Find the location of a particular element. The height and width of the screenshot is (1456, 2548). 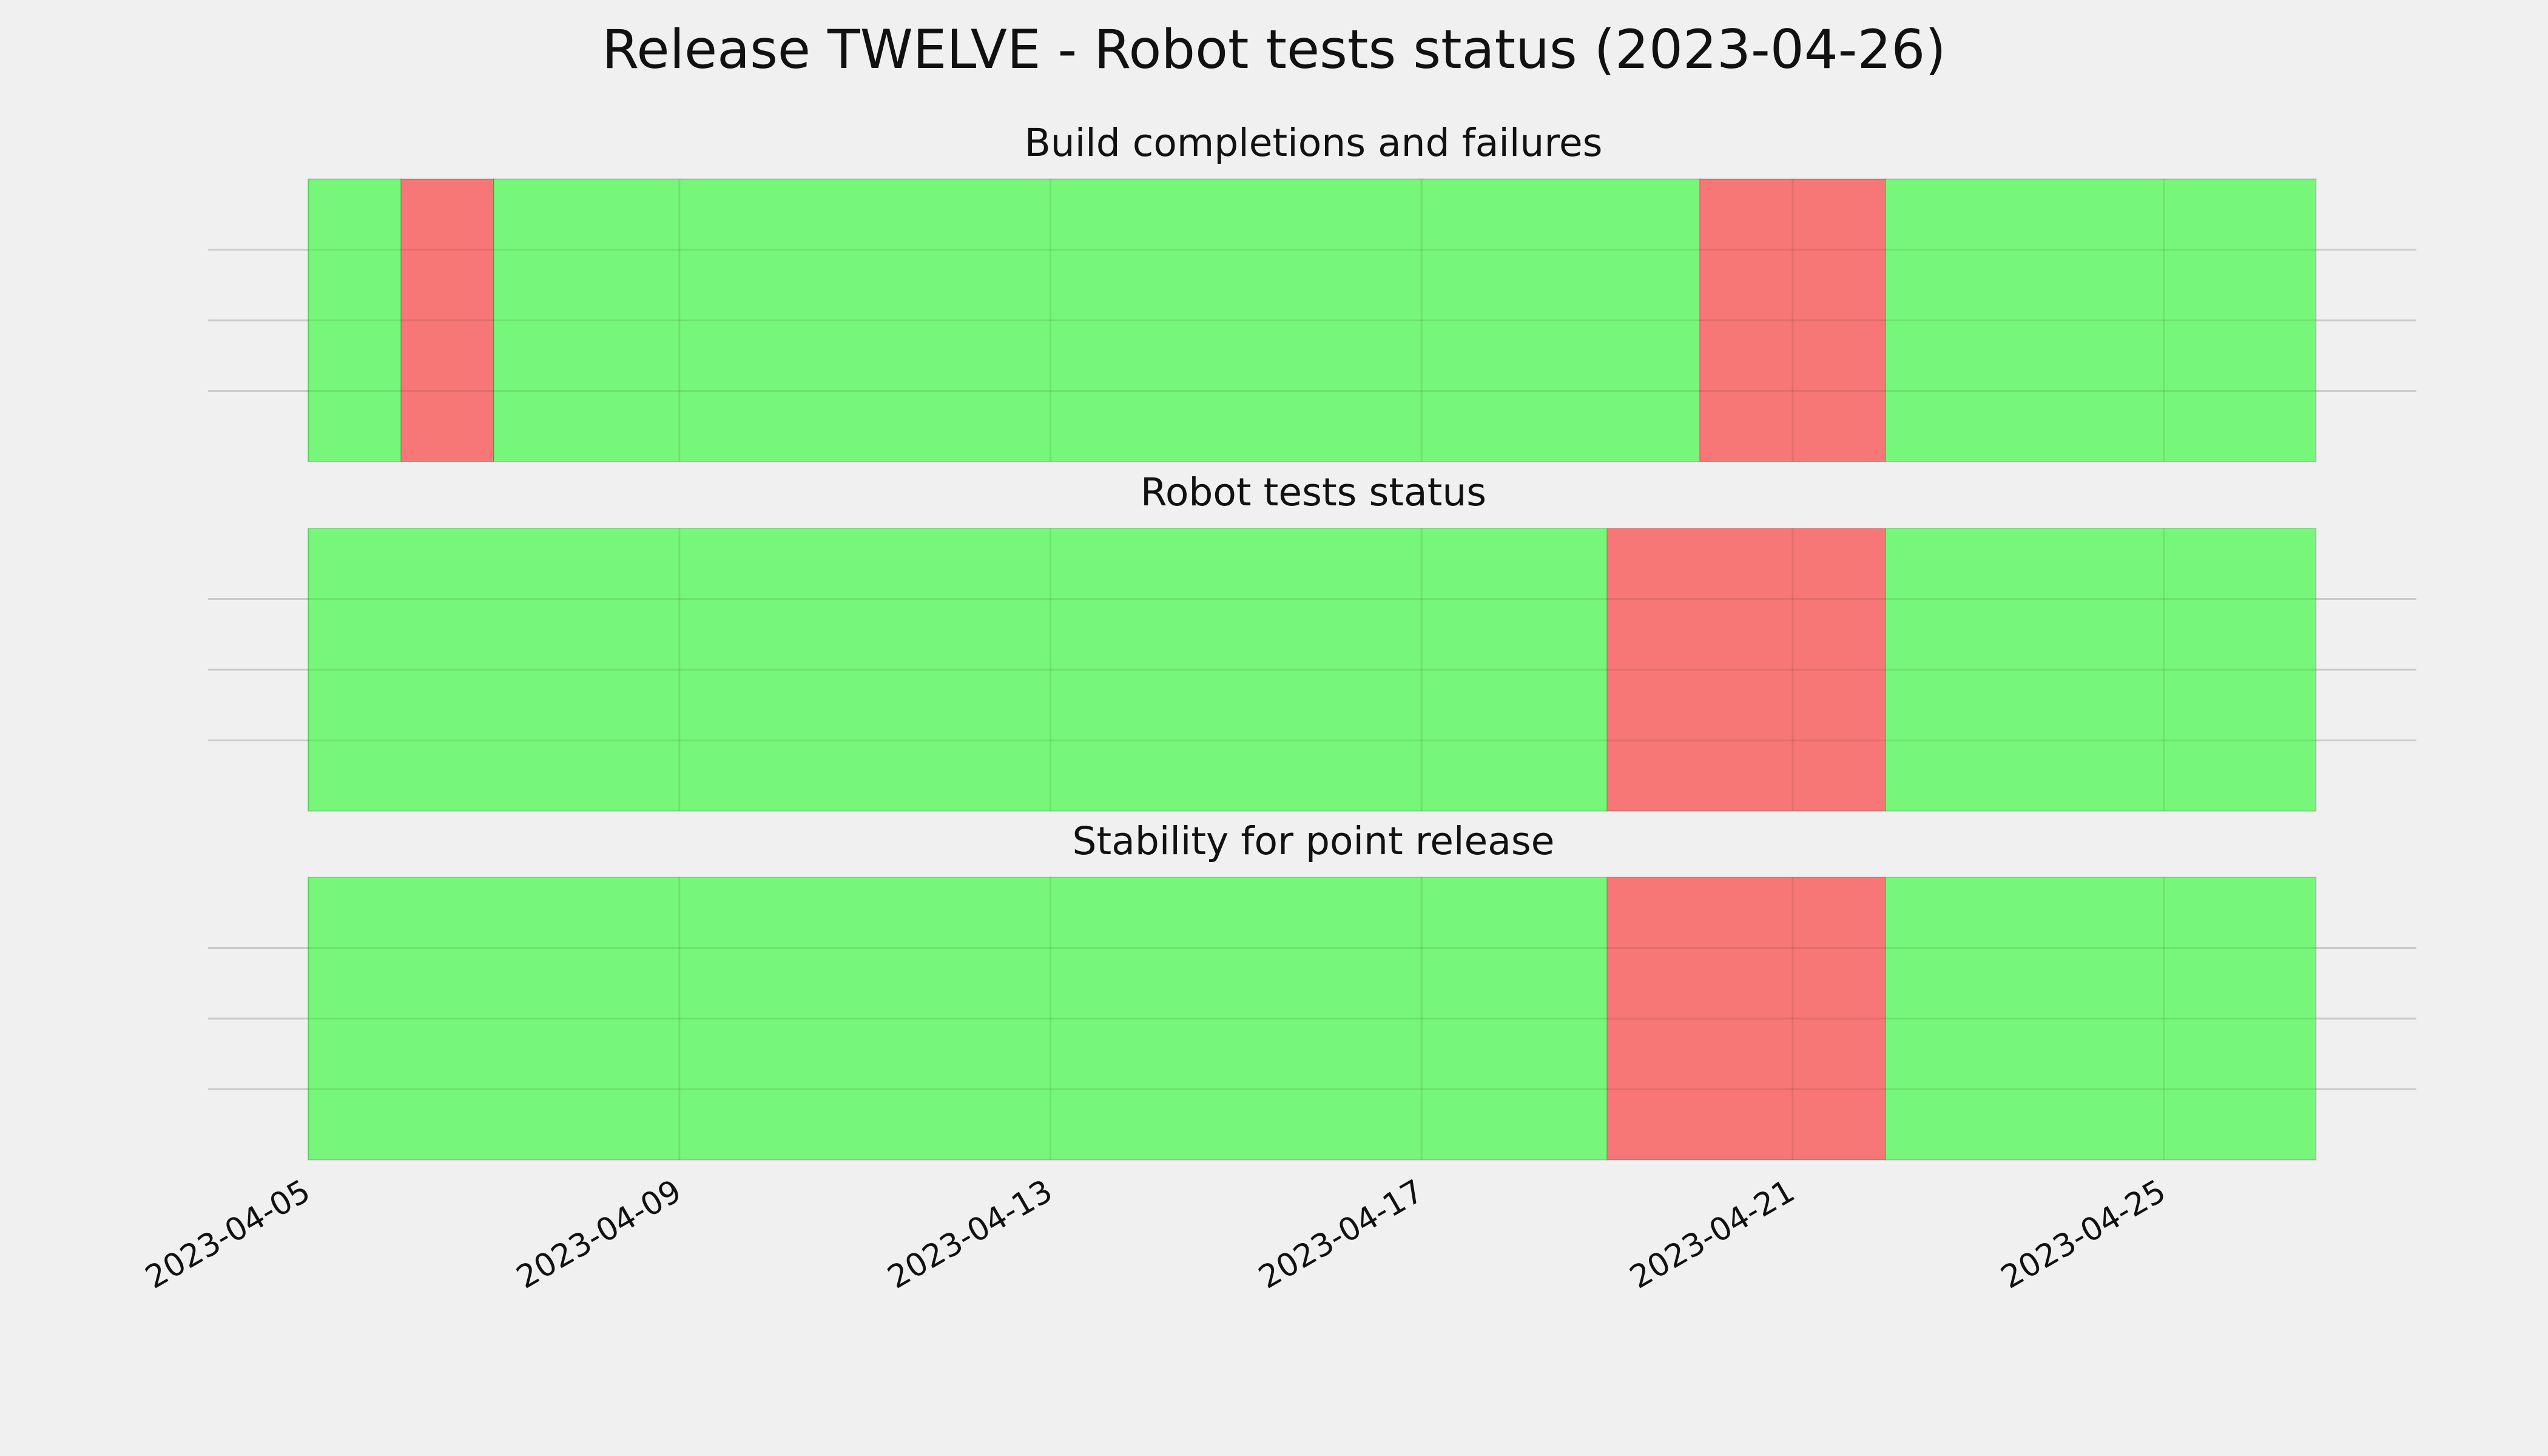

subplot-title: Stability for point release is located at coordinates (1314, 841).